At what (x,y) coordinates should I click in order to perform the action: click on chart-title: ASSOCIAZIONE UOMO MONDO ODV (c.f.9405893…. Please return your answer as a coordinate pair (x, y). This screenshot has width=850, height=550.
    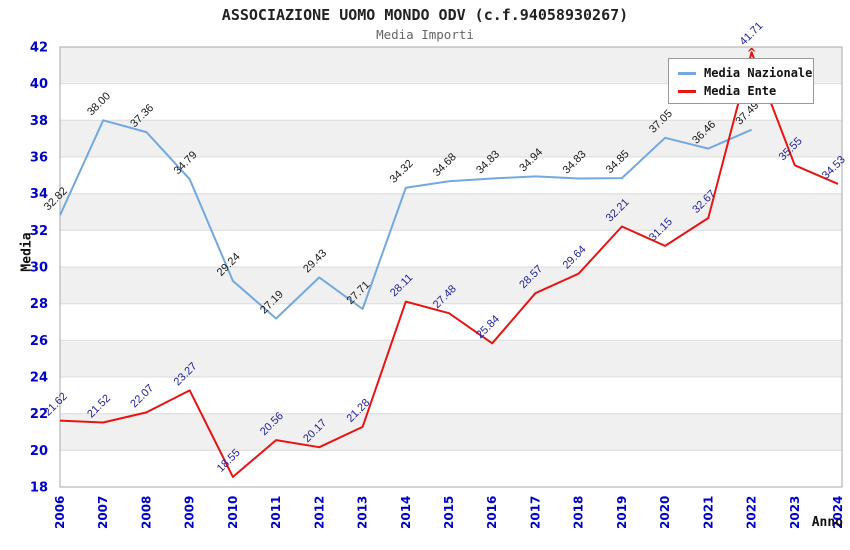
    Looking at the image, I should click on (425, 15).